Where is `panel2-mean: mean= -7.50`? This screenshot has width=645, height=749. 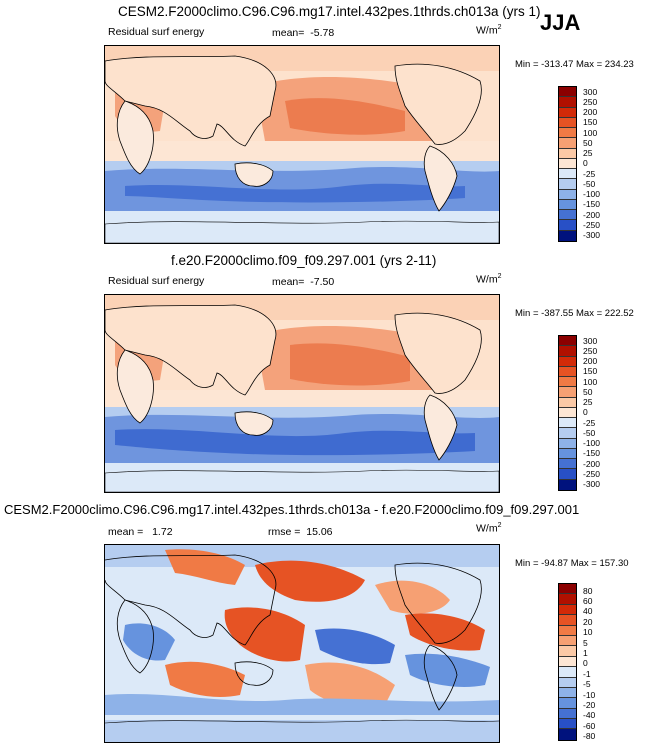
panel2-mean: mean= -7.50 is located at coordinates (303, 282).